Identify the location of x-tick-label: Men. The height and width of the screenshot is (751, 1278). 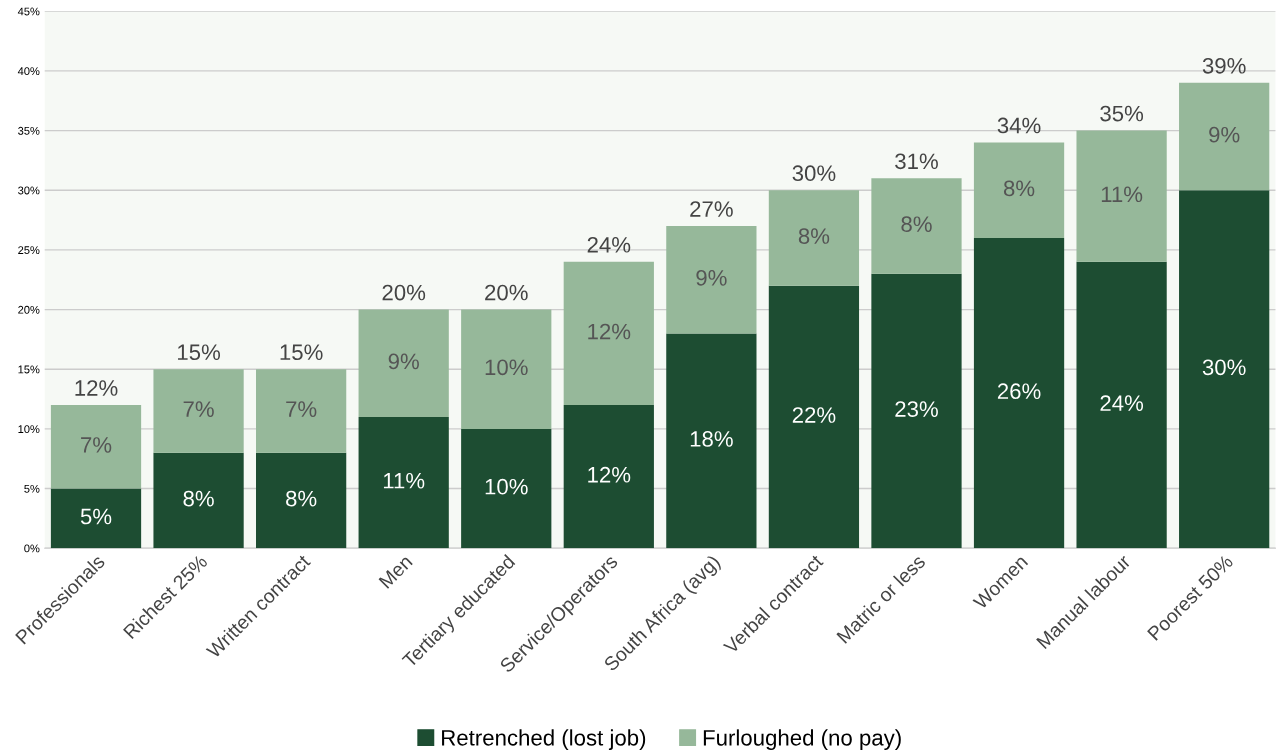
(395, 571).